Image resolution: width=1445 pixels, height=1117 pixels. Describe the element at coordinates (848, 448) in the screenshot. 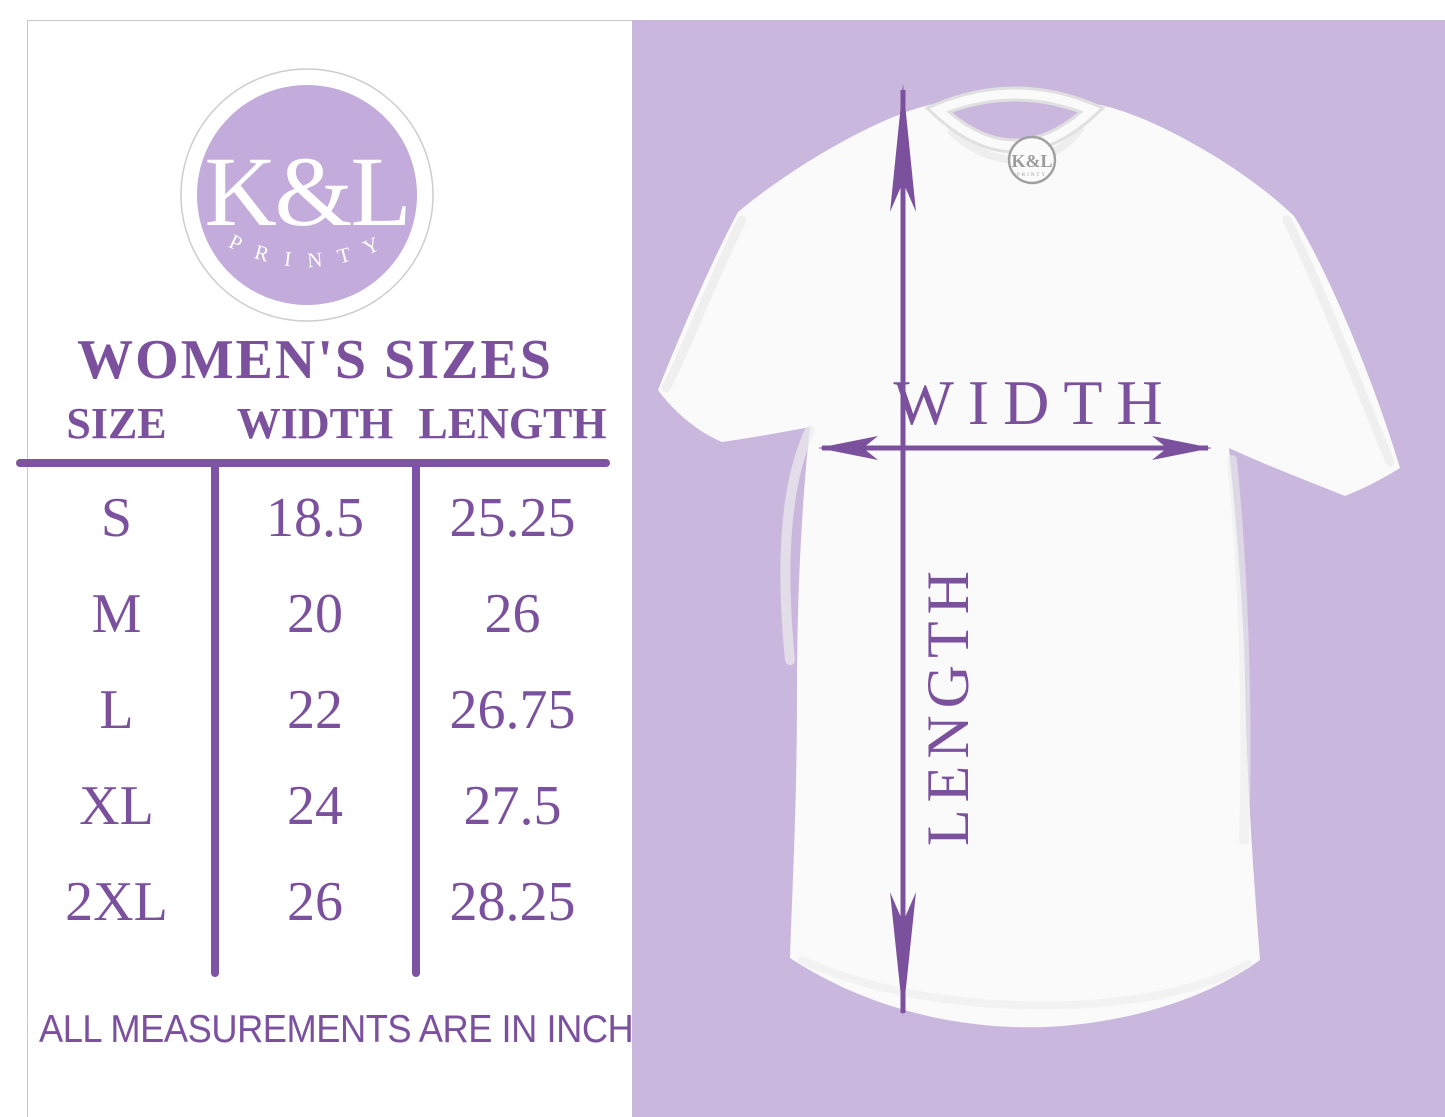

I see `width-arrow-head-left` at that location.